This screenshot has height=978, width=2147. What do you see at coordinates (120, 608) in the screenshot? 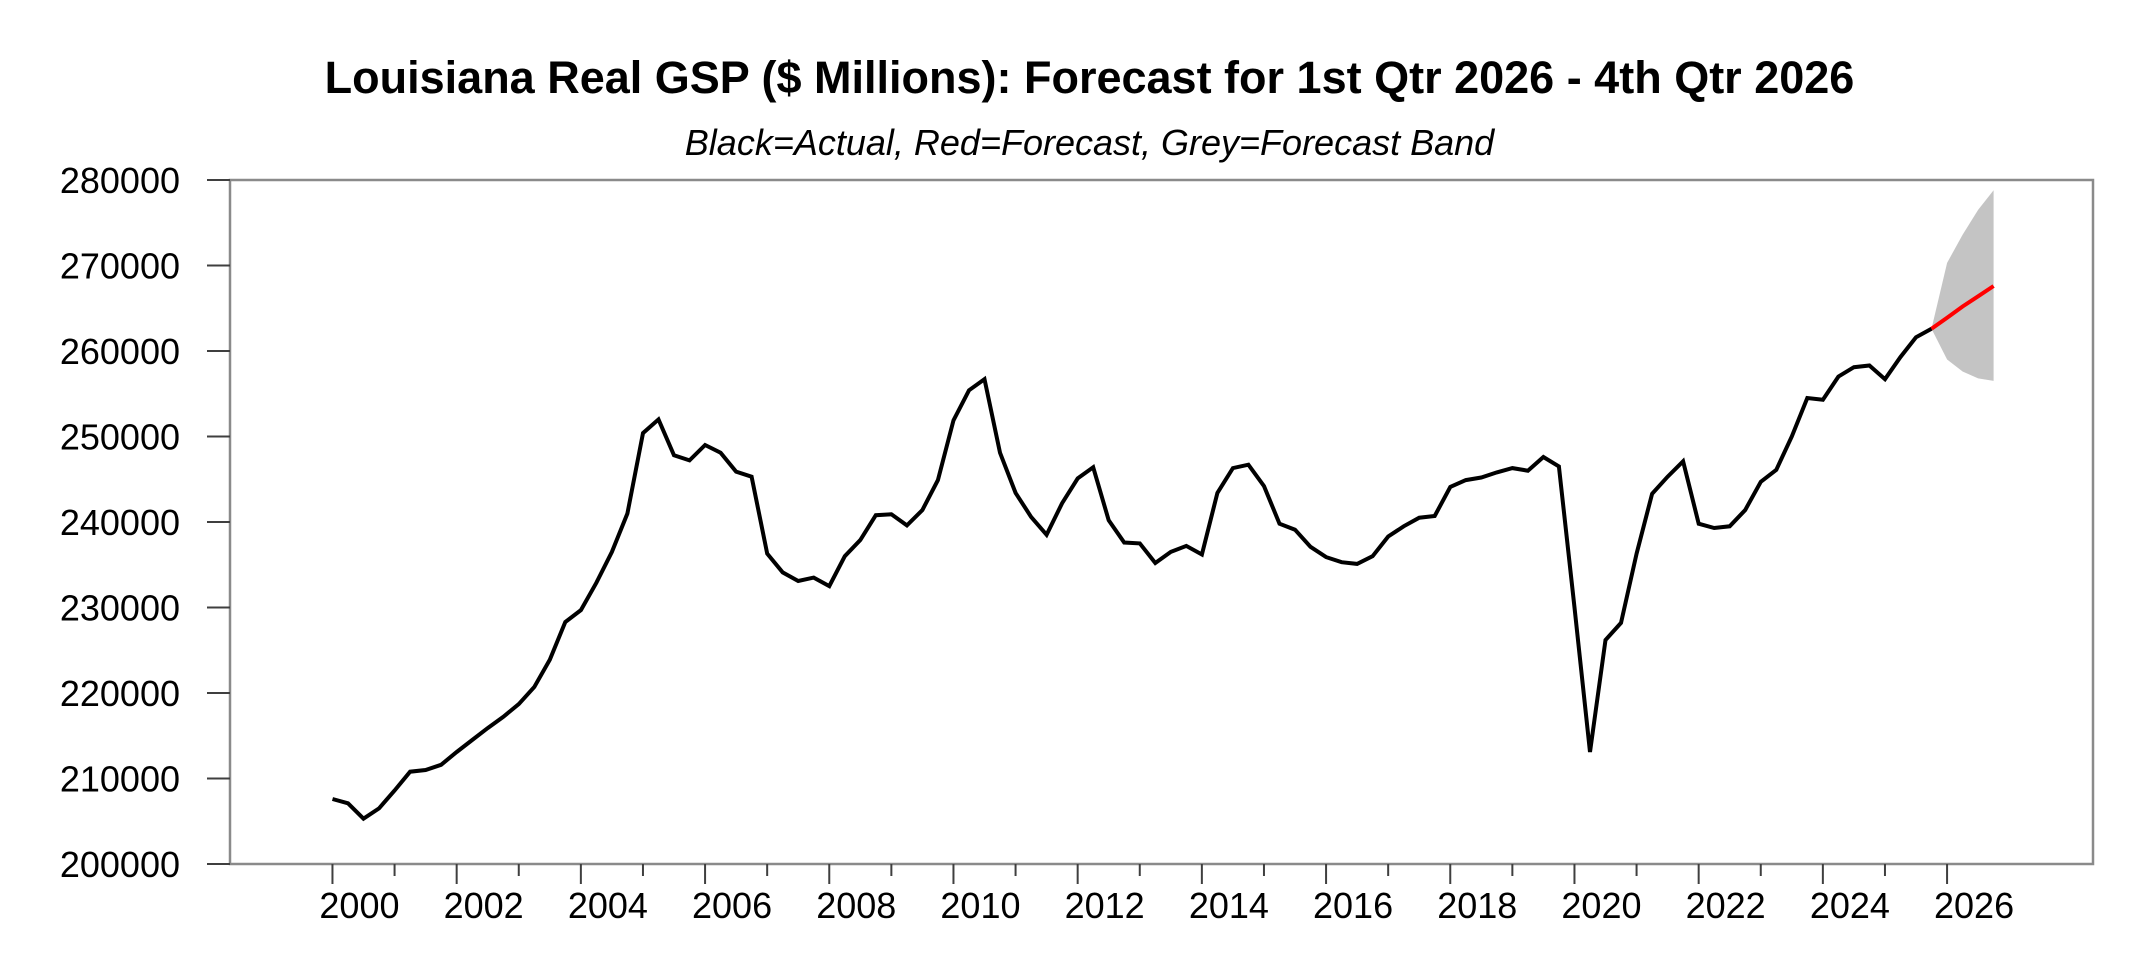
I see `y-axis-tick-label: 230000` at bounding box center [120, 608].